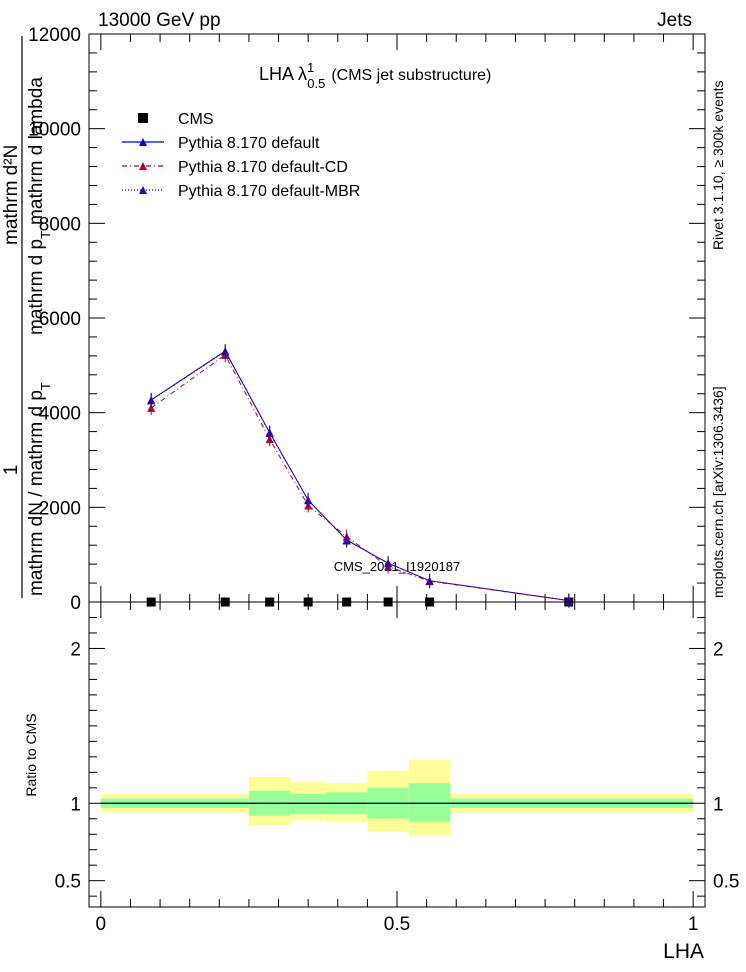  I want to click on side-rivet-label: Rivet 3.1.10, ≥ 300k events, so click(718, 165).